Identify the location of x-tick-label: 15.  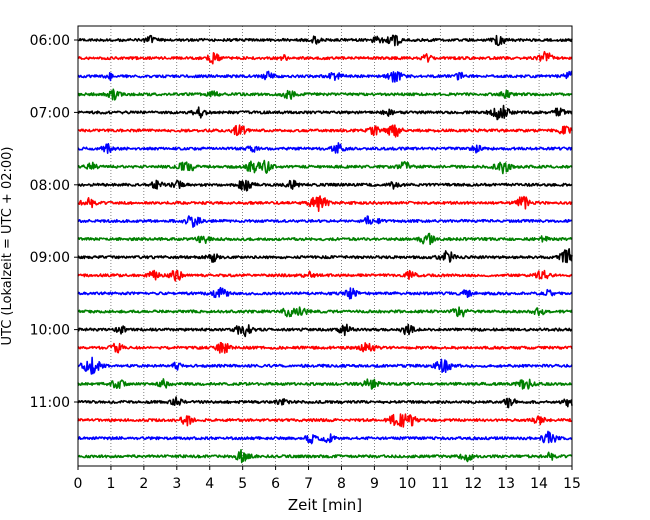
(572, 484).